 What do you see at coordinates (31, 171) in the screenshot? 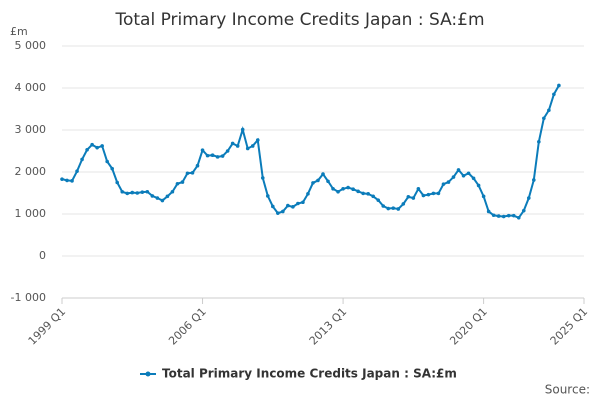
I see `y-tick-label: 2 000` at bounding box center [31, 171].